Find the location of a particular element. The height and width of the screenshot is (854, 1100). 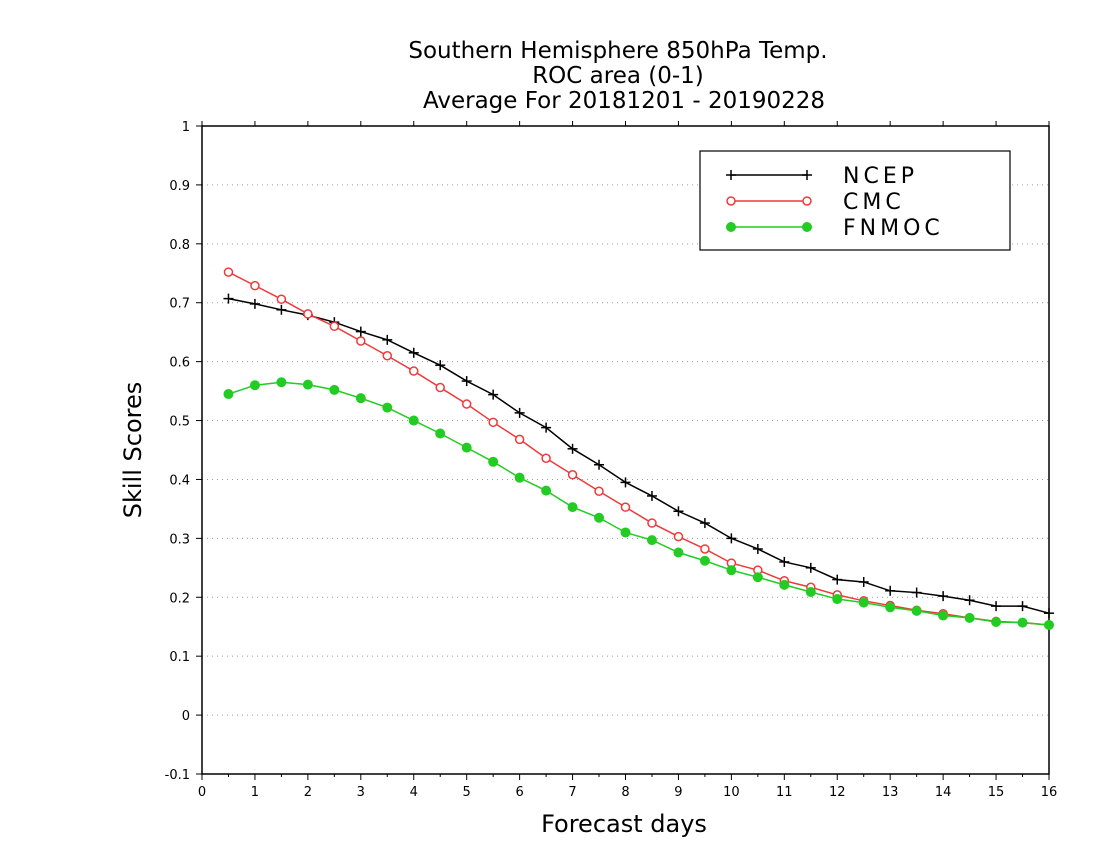

legend-entry-cmc: CMC is located at coordinates (815, 202).